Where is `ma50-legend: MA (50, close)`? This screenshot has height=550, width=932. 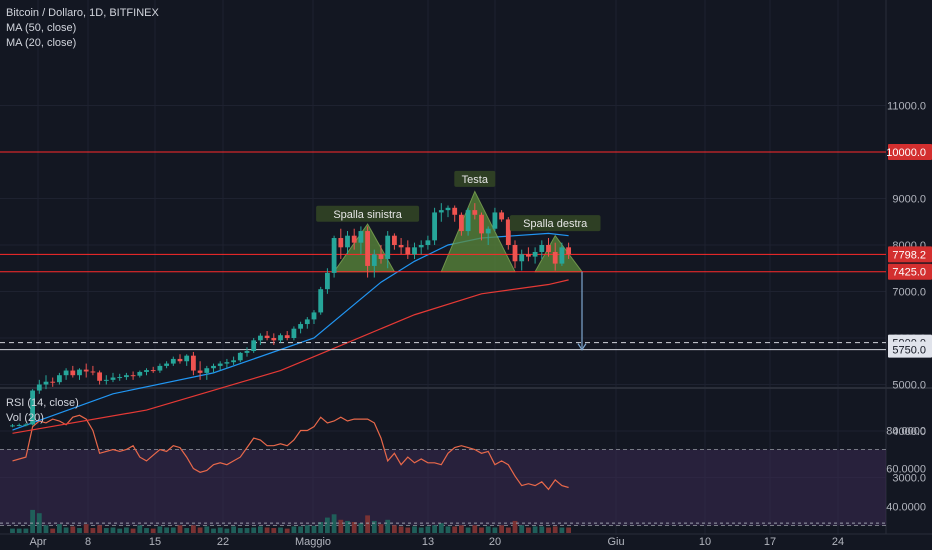 ma50-legend: MA (50, close) is located at coordinates (41, 28).